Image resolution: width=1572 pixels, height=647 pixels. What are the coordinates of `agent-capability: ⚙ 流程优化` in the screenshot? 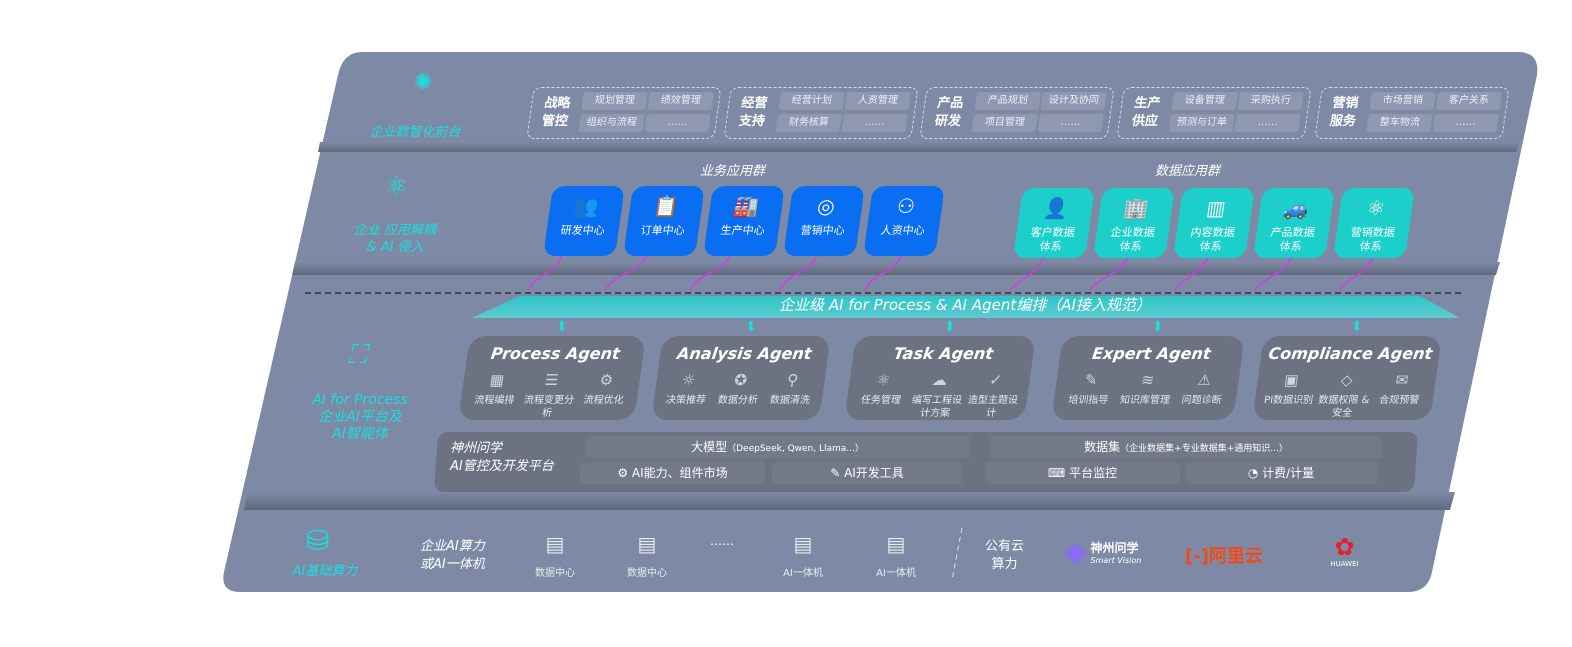 It's located at (604, 395).